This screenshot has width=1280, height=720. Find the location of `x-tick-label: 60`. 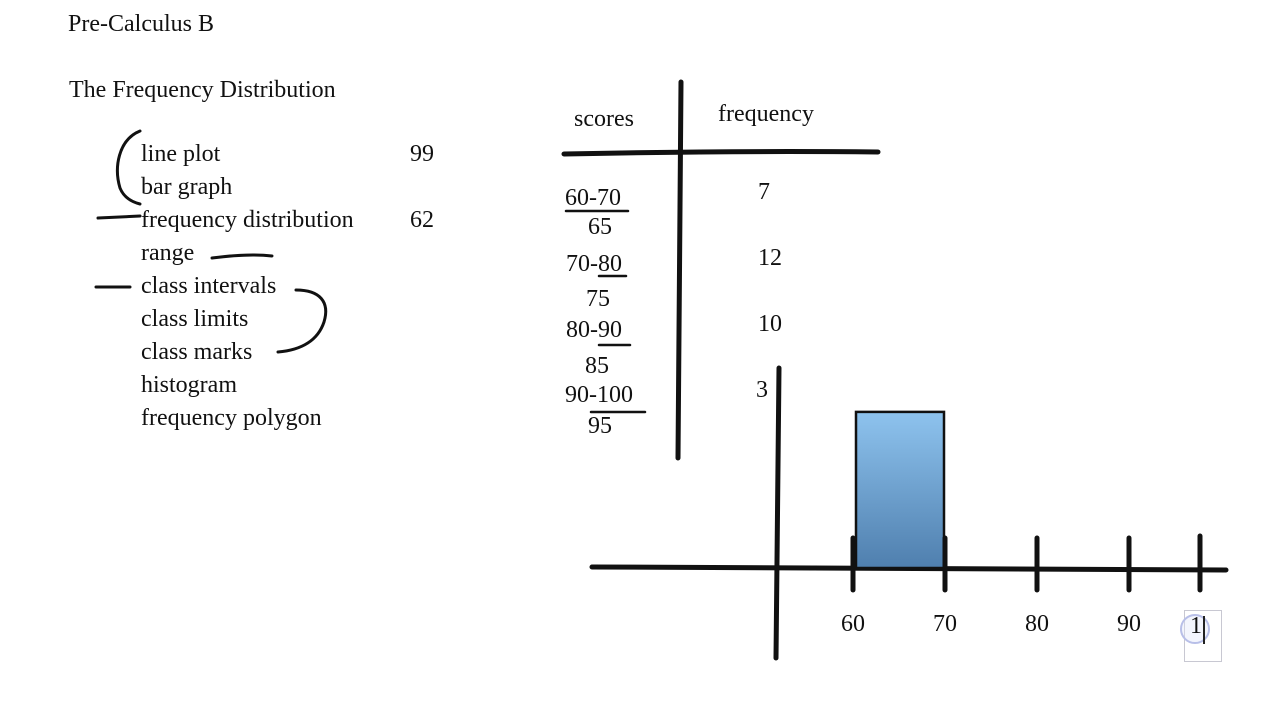

x-tick-label: 60 is located at coordinates (853, 624).